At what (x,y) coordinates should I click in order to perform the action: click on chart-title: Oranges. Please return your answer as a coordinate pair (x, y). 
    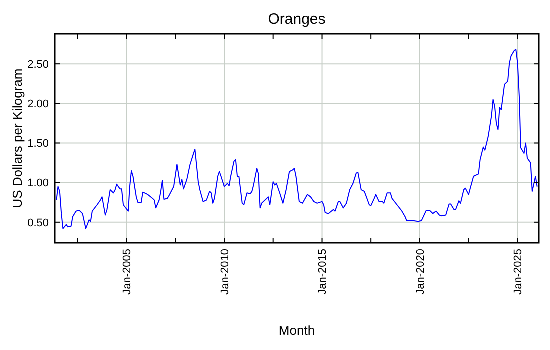
    Looking at the image, I should click on (297, 19).